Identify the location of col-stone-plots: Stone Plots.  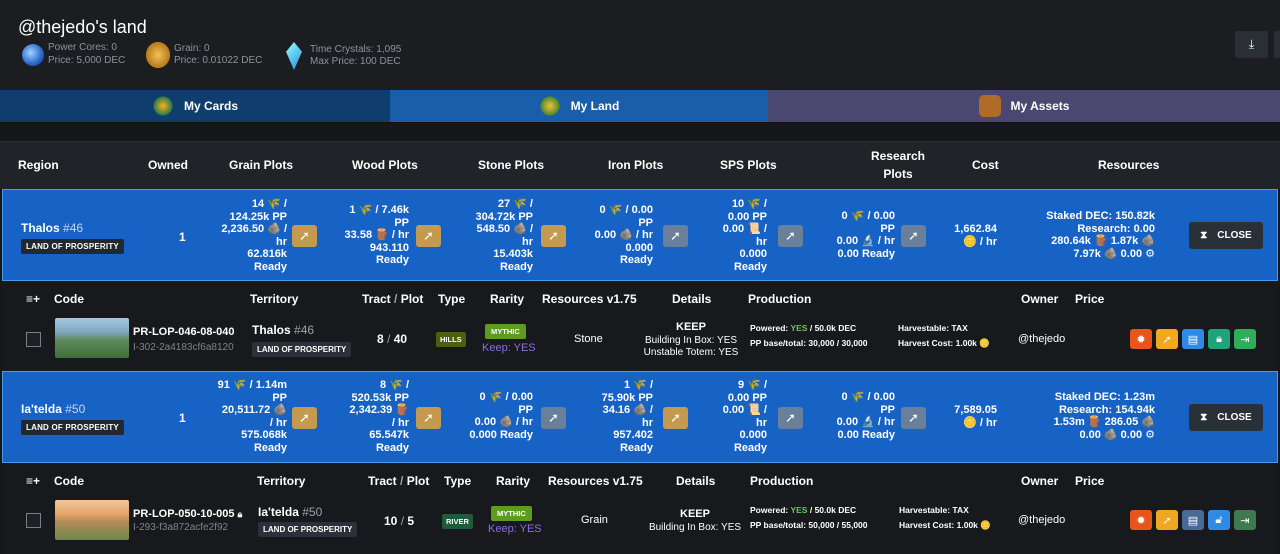
(511, 165).